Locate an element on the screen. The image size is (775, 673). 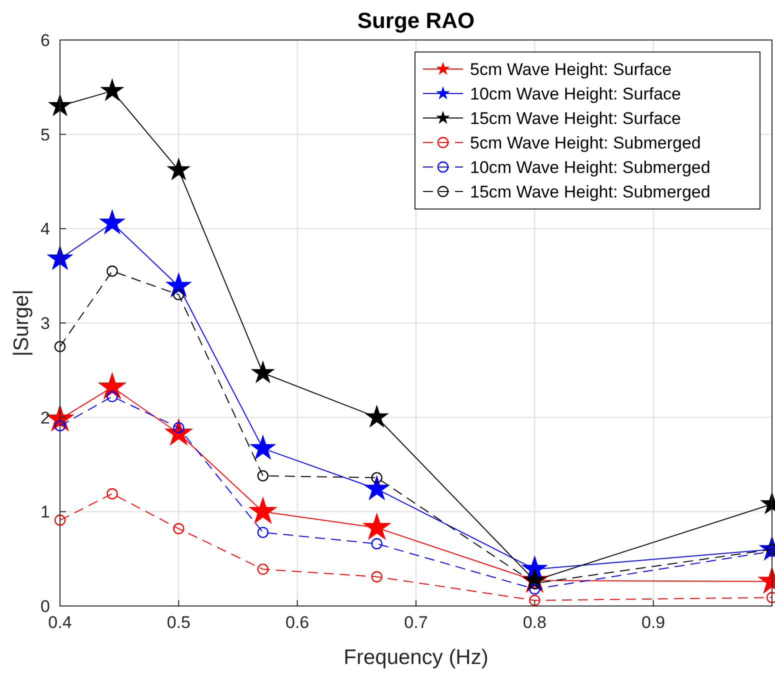
y-tick-label: 4 is located at coordinates (45, 229).